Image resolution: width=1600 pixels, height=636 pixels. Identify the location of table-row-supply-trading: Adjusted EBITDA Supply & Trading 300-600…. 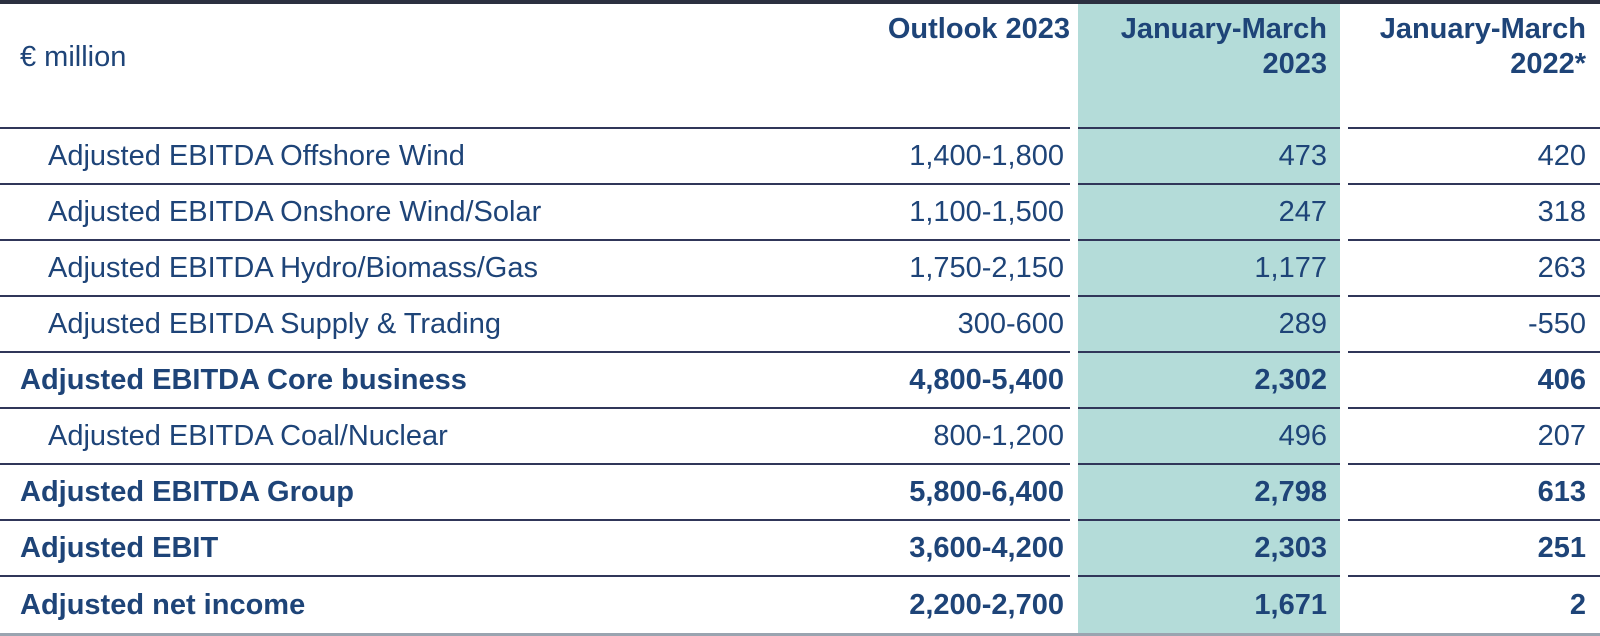
(800, 325).